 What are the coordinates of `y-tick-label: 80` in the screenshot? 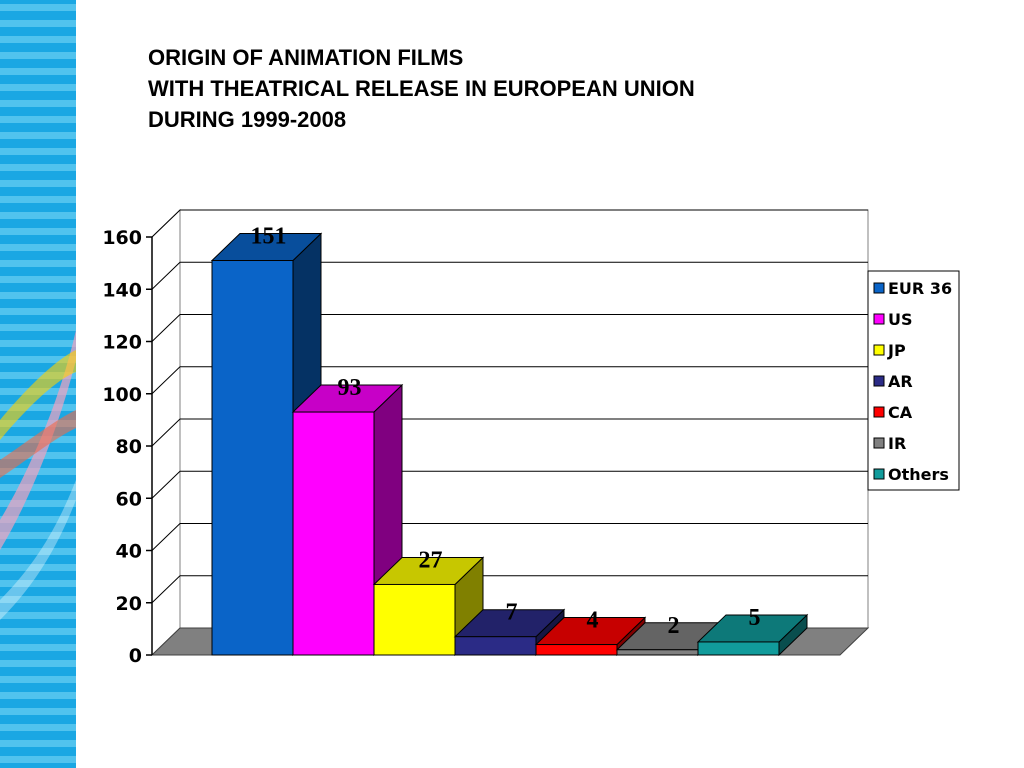 It's located at (129, 447).